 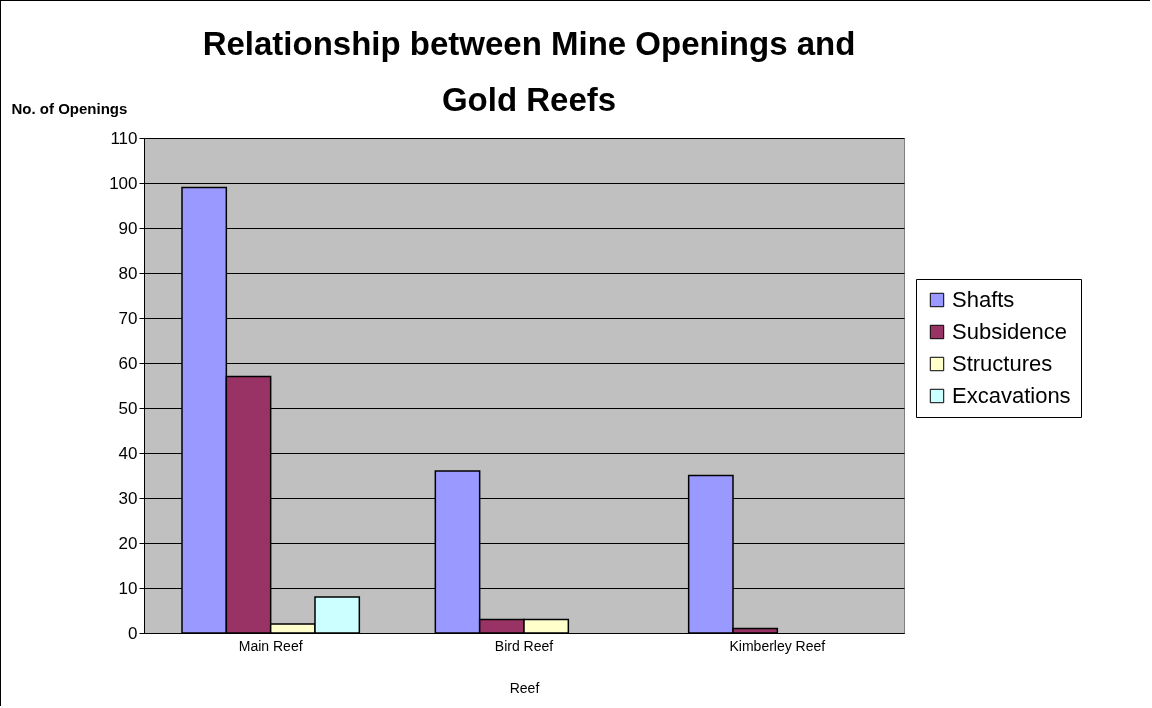 What do you see at coordinates (128, 498) in the screenshot?
I see `y-tick-label: 30` at bounding box center [128, 498].